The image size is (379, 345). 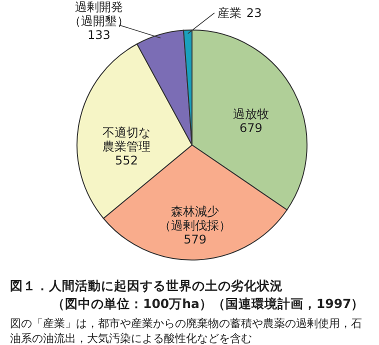 I want to click on text: （図中の単位：100万ha）（国連環境計画，1997）, so click(x=209, y=304).